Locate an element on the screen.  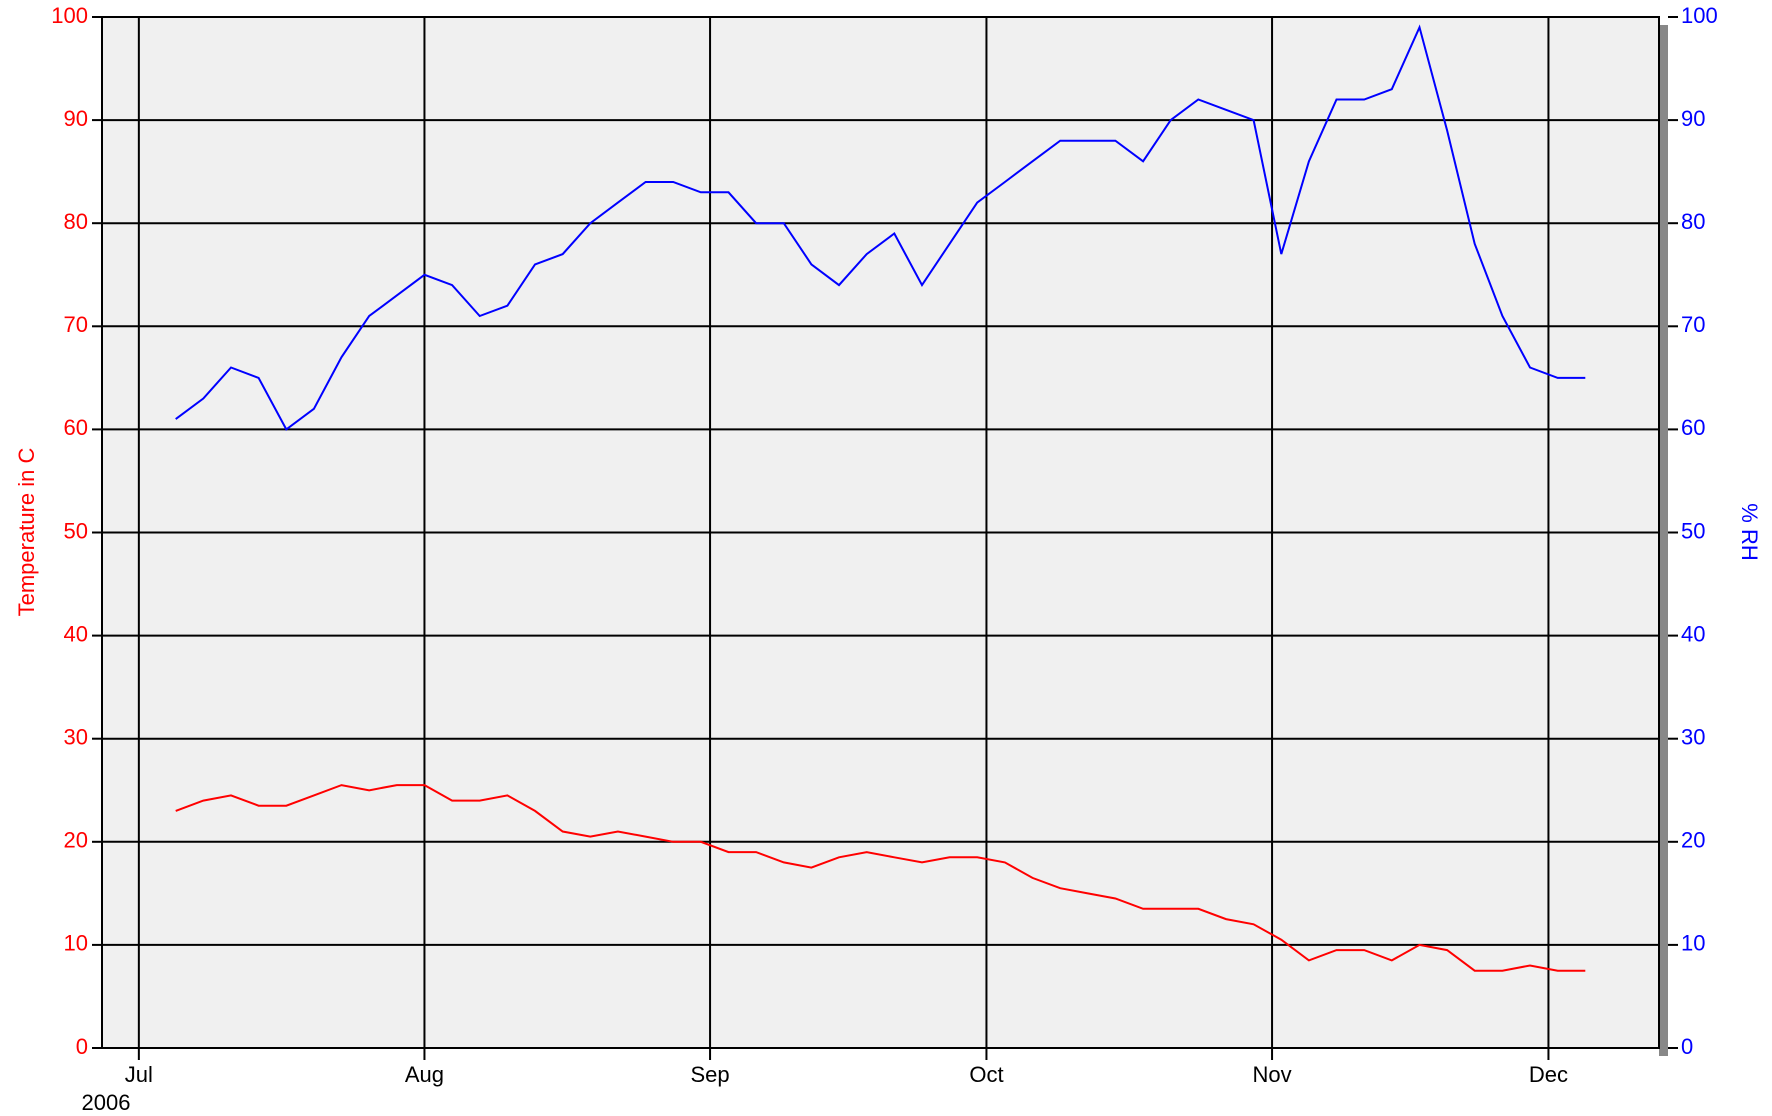
y2-tick-label: 70 is located at coordinates (1693, 324).